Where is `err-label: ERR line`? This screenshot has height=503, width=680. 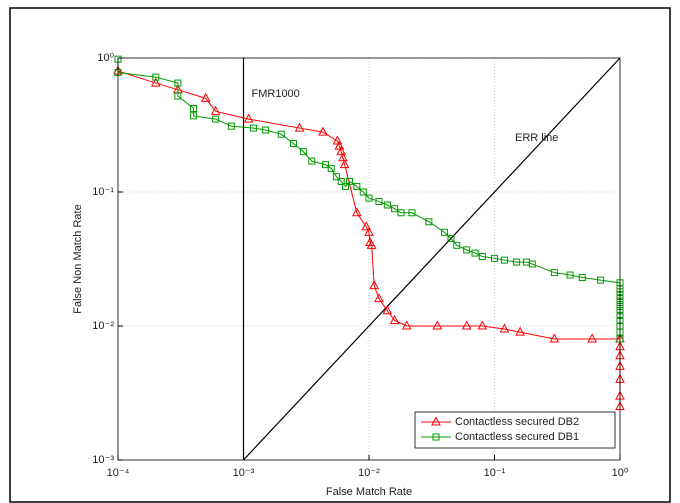
err-label: ERR line is located at coordinates (536, 138).